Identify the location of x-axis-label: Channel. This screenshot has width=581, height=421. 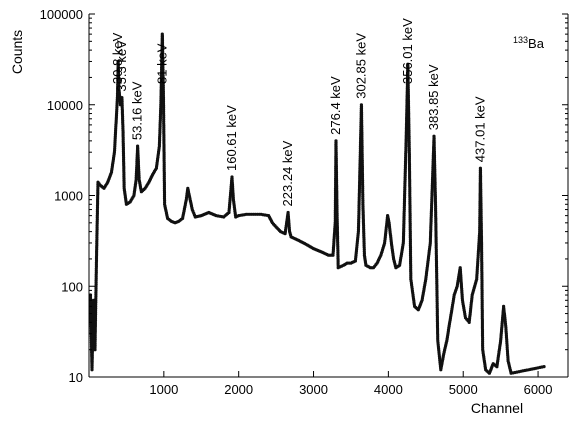
(497, 408).